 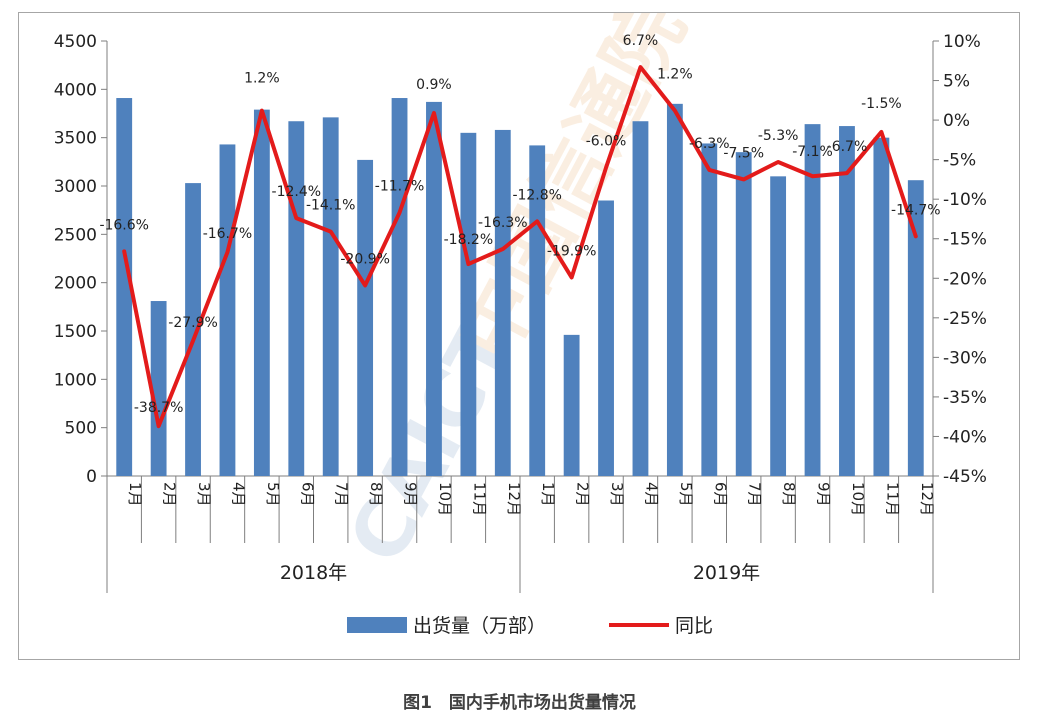 I want to click on y-left-tick-label: 500, so click(x=81, y=429).